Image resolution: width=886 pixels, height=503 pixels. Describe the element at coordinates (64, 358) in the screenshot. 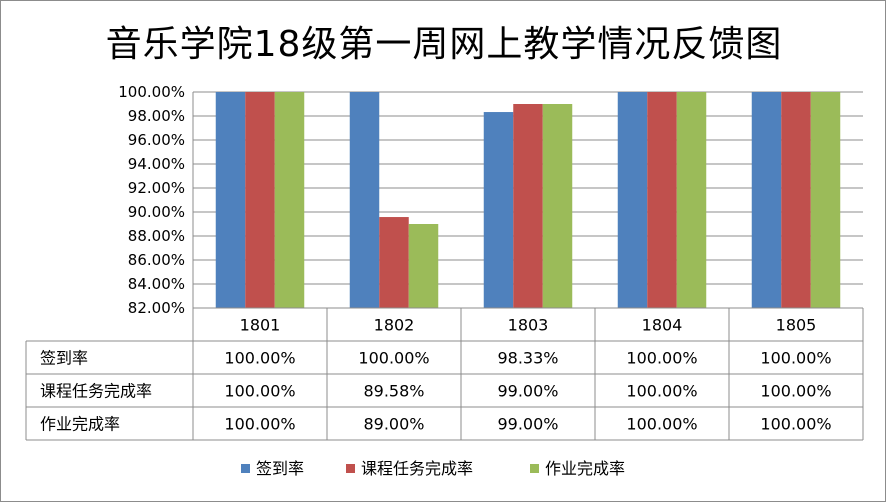

I see `table-row-label: 签到率` at that location.